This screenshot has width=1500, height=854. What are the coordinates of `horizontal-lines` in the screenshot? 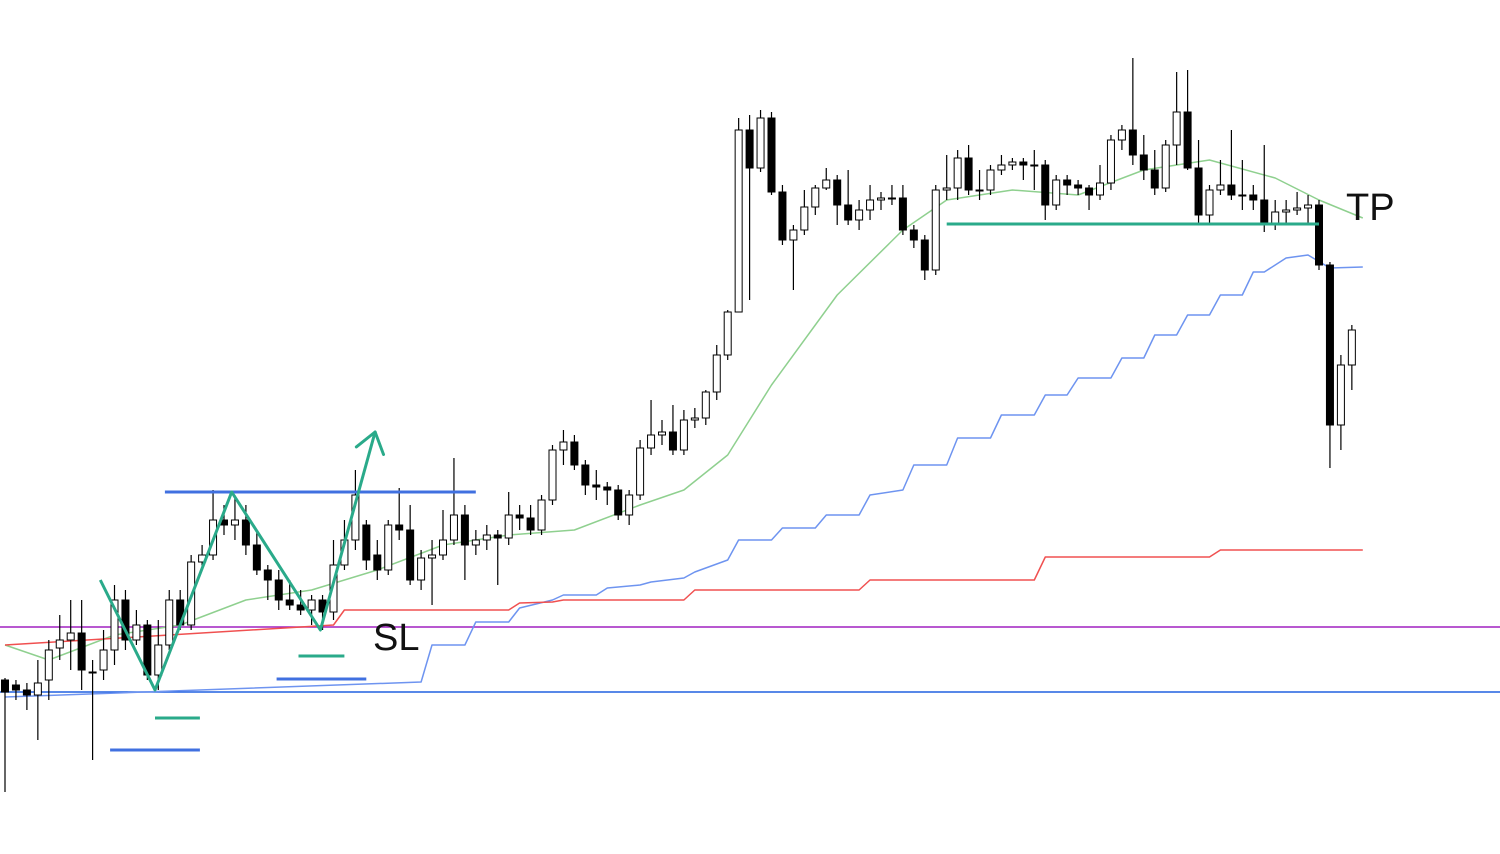 It's located at (750, 659).